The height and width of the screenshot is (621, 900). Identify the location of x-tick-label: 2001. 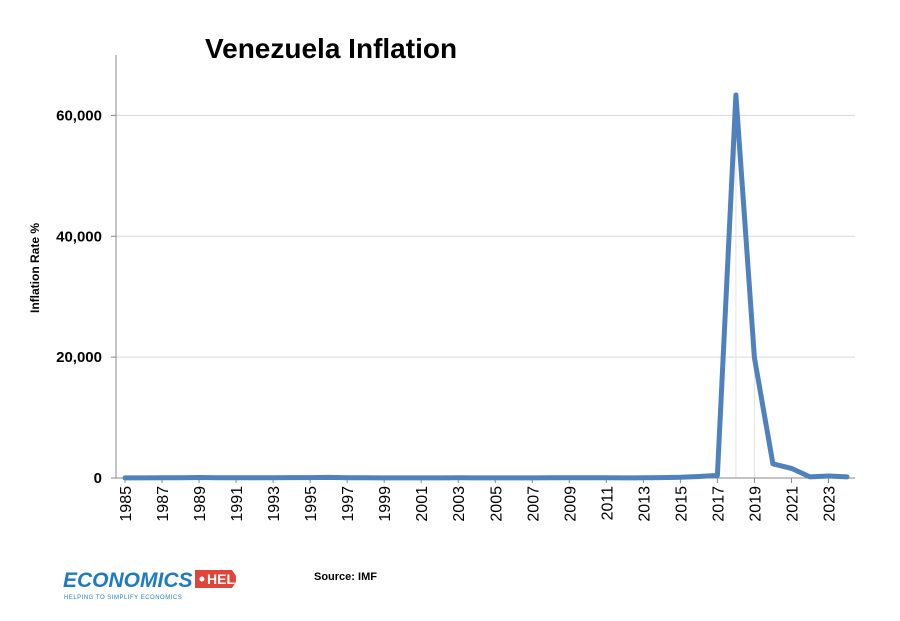
(422, 504).